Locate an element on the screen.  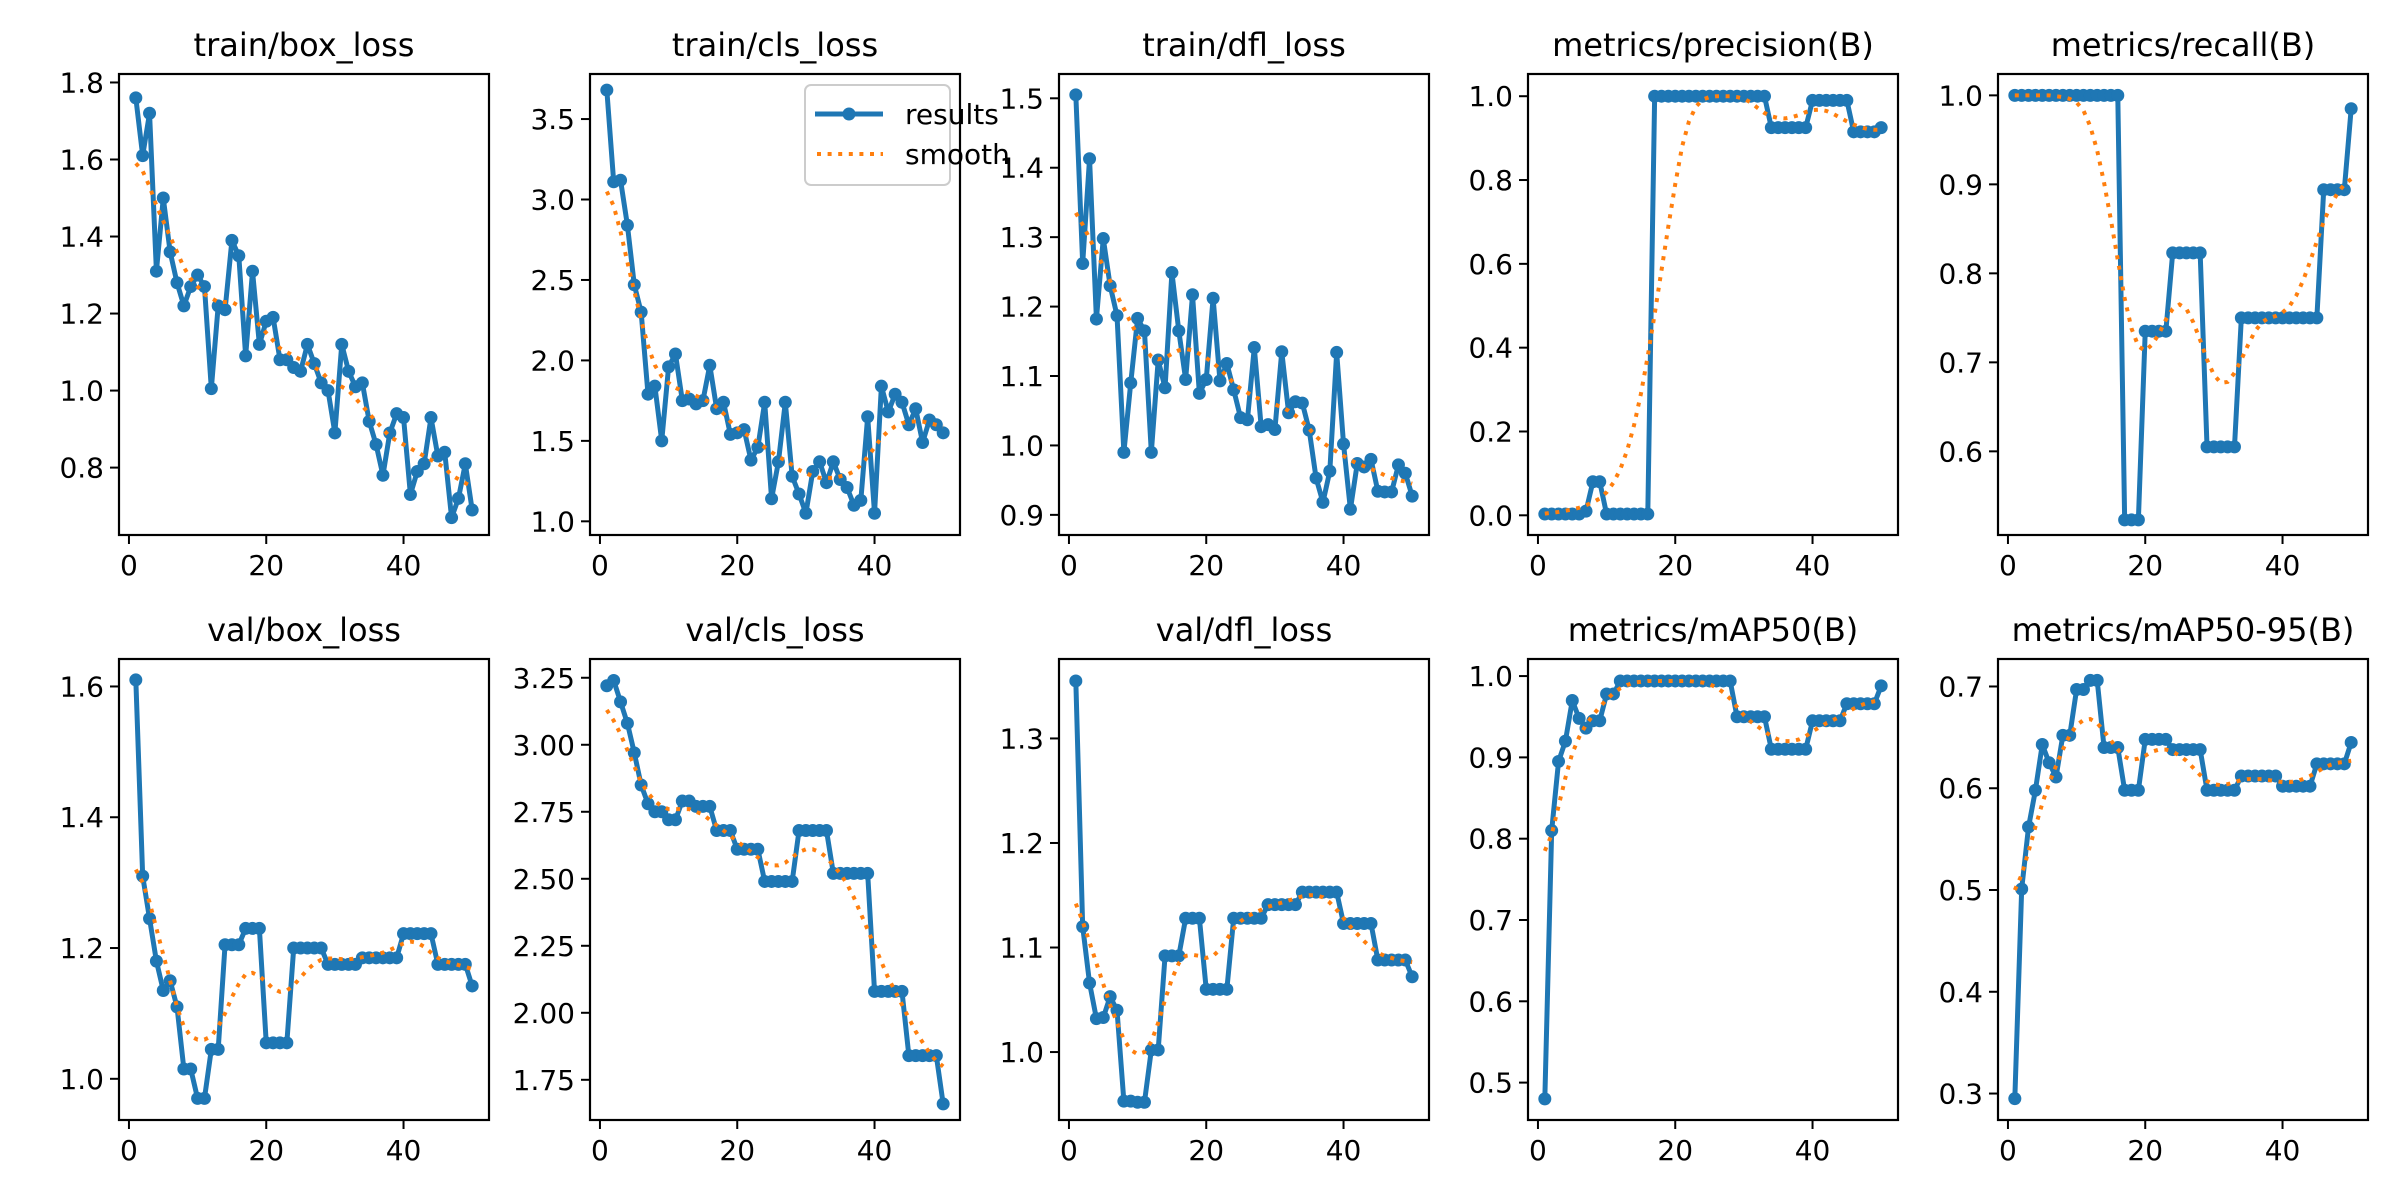
legend-results-marker is located at coordinates (849, 114).